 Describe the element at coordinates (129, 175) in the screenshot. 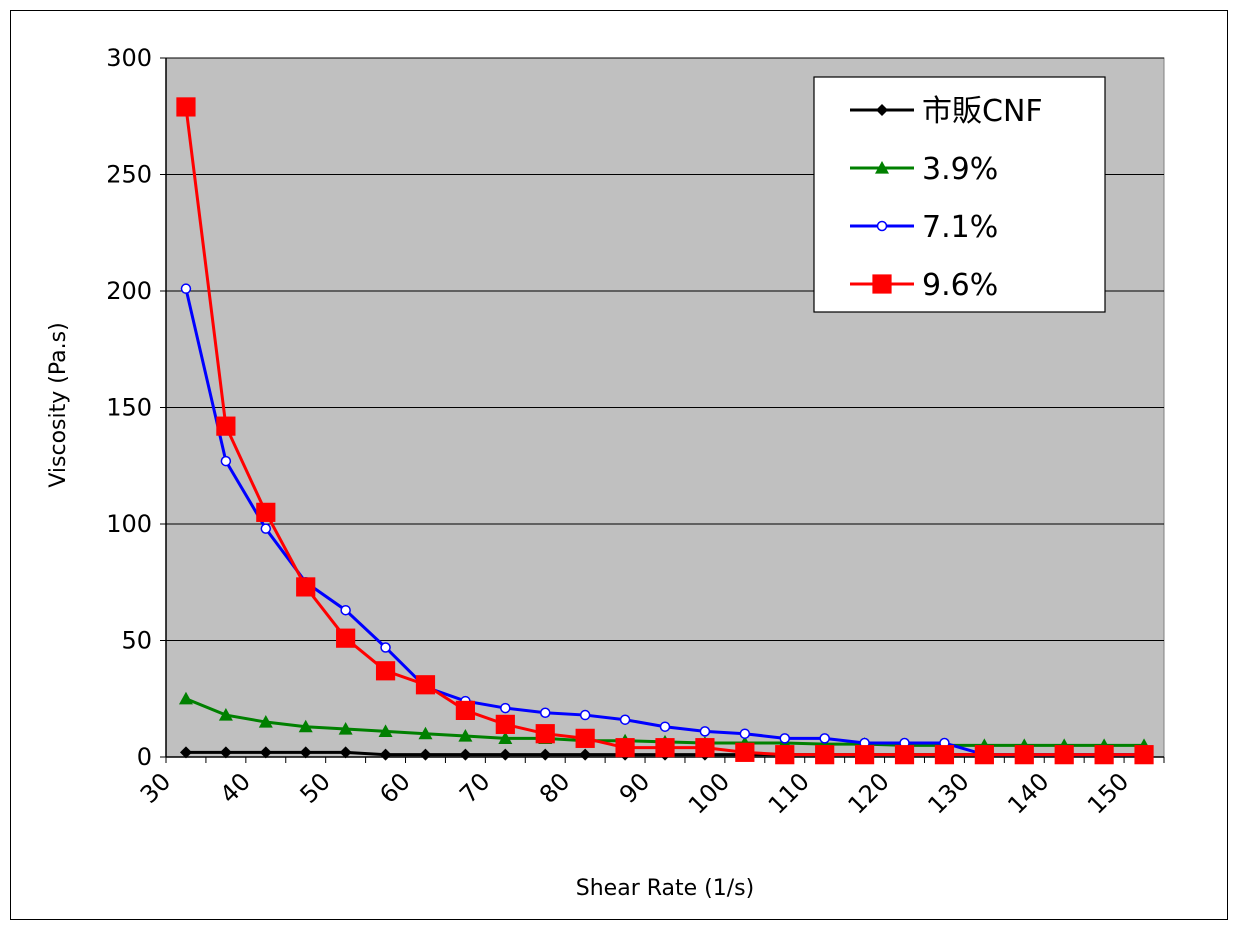

I see `y-tick-label: 250` at that location.